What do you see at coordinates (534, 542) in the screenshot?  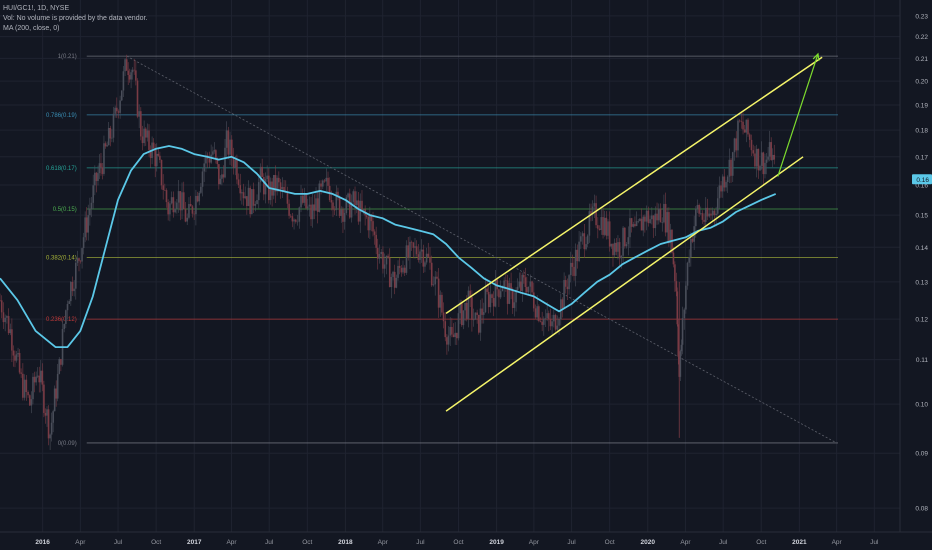 I see `time-tick-label: Apr` at bounding box center [534, 542].